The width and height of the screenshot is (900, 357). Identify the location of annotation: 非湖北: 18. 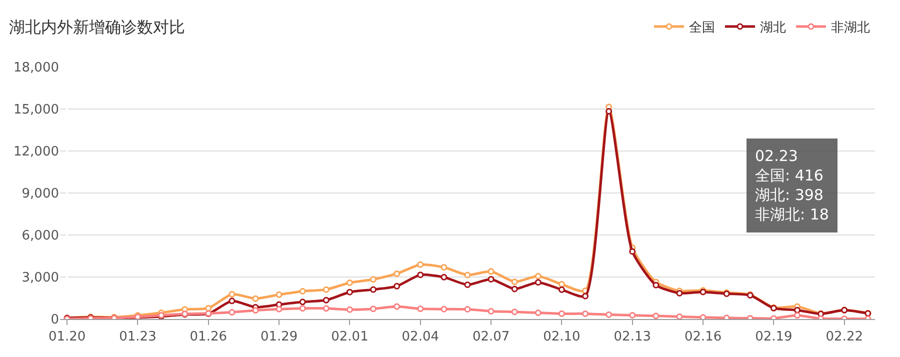
(792, 215).